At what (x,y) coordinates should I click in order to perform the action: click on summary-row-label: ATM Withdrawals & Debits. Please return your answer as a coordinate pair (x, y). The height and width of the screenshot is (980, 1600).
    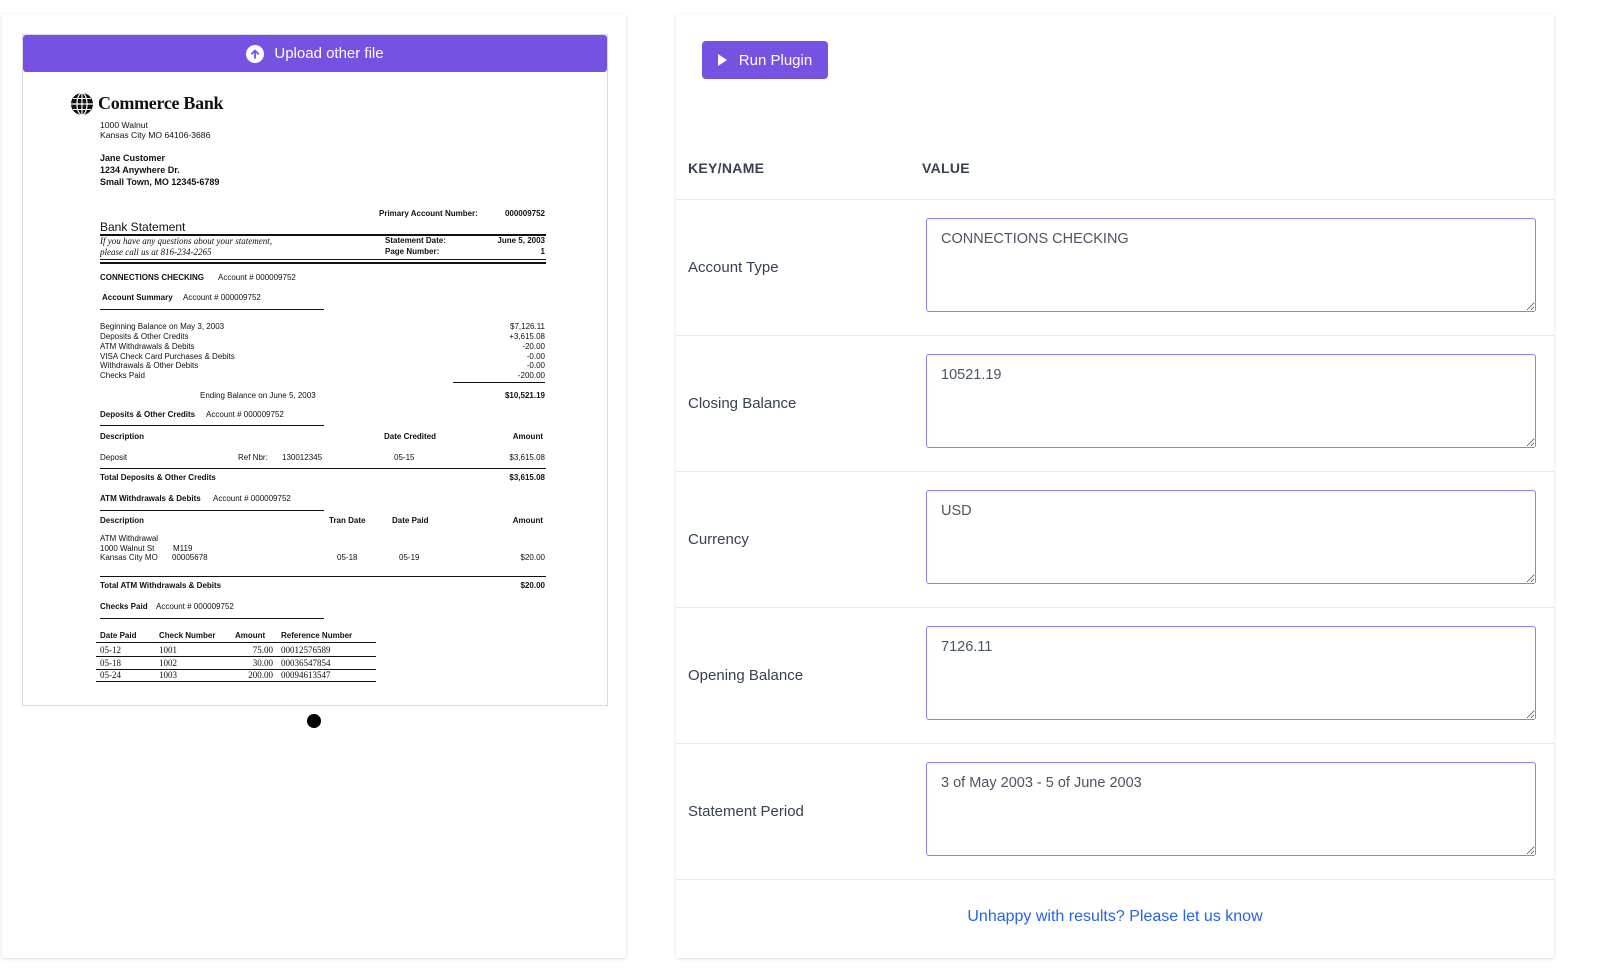
    Looking at the image, I should click on (147, 346).